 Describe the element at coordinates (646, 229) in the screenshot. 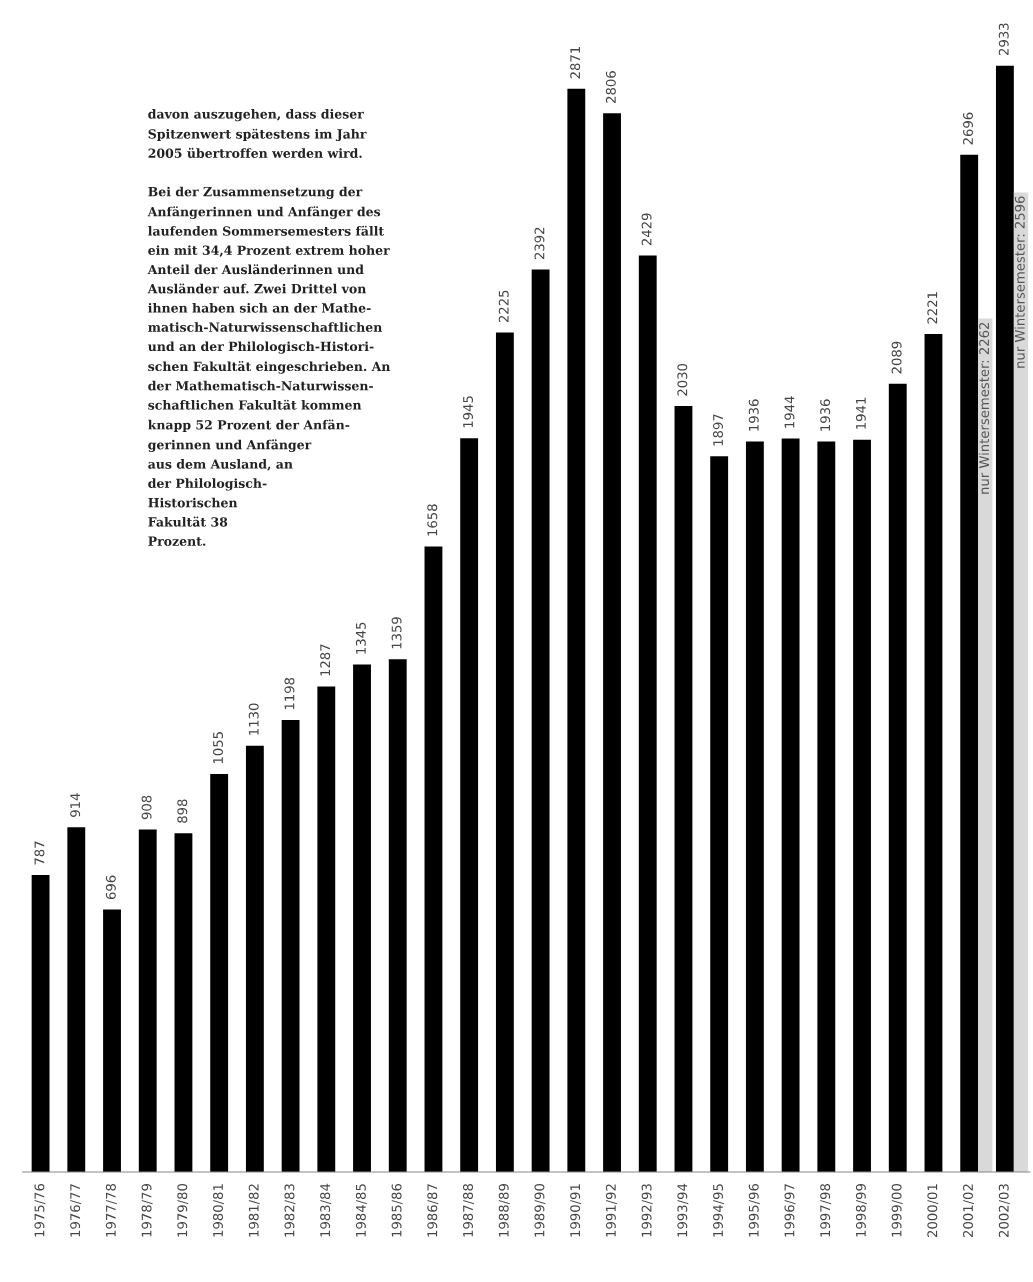

I see `data-label: 2429` at that location.